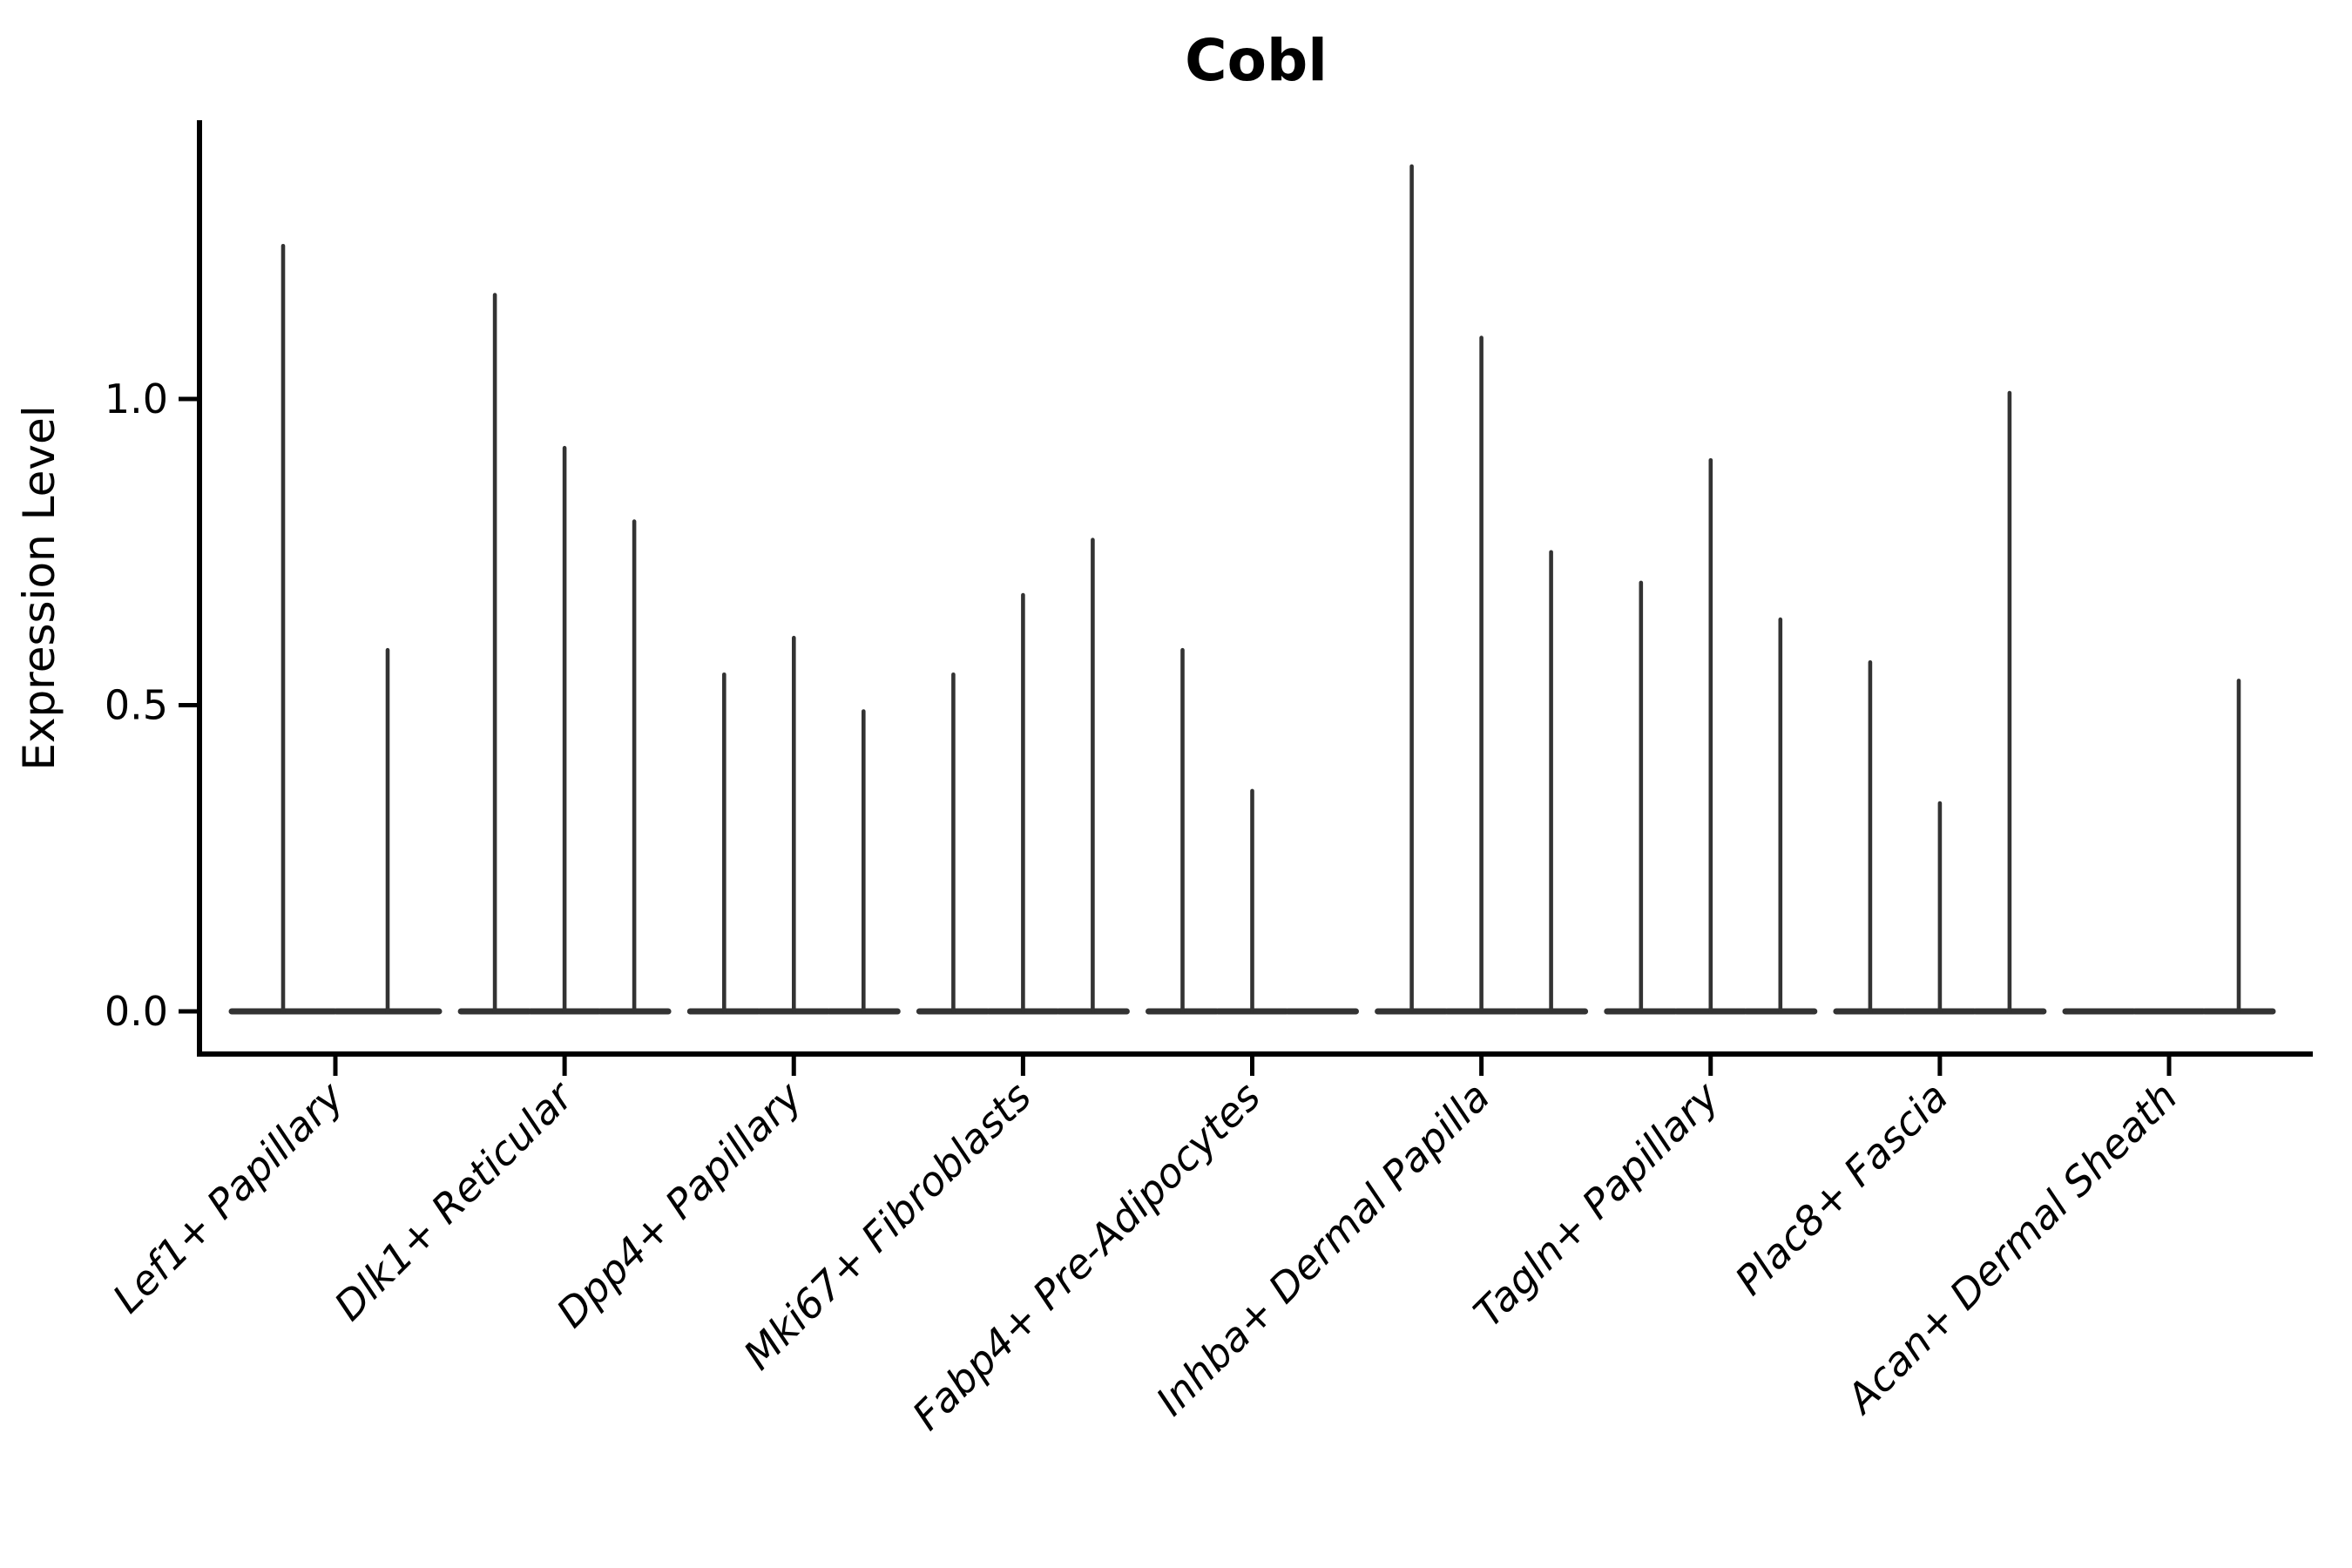  Describe the element at coordinates (455, 1200) in the screenshot. I see `x-tick-label-dlk1-reticular: Dlk1+ Reticular` at that location.